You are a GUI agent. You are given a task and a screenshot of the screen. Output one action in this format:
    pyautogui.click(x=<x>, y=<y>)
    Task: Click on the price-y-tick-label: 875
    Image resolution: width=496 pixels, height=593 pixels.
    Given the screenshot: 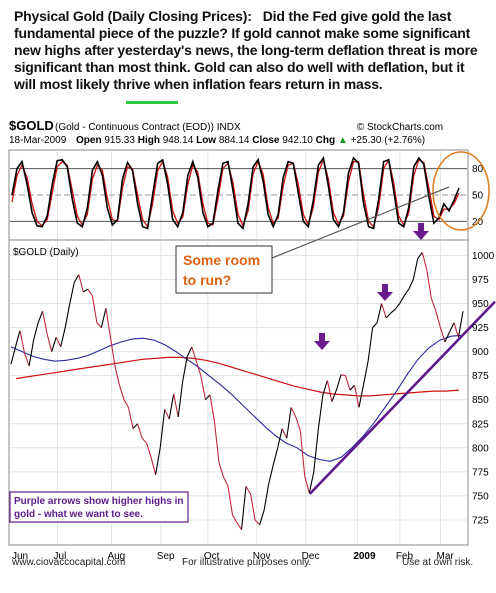 What is the action you would take?
    pyautogui.click(x=480, y=376)
    